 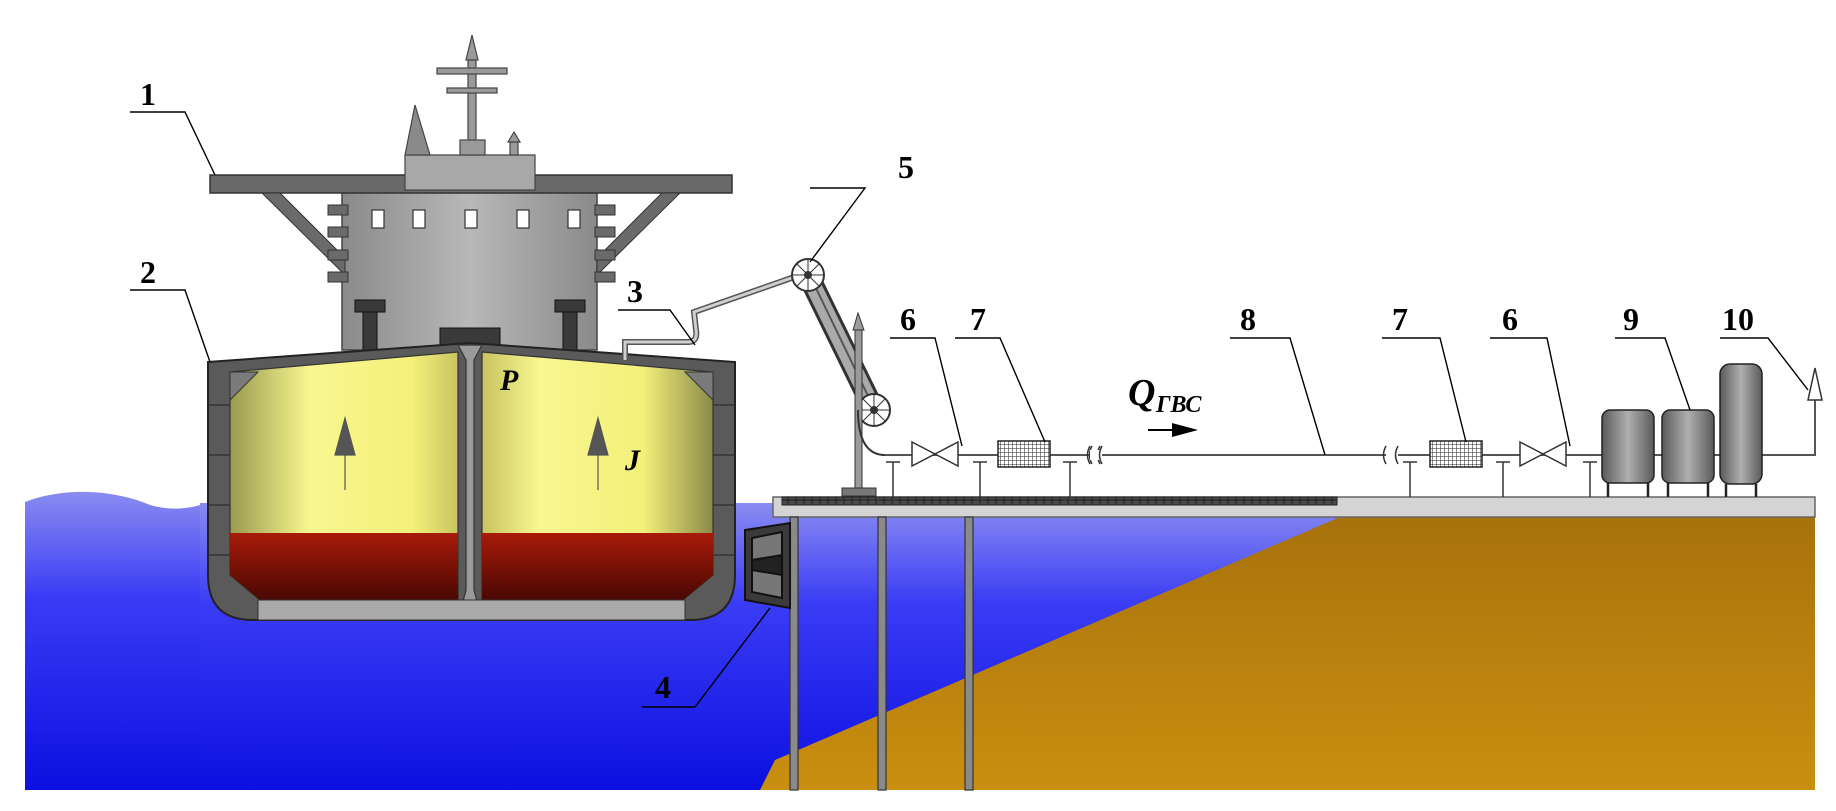 What do you see at coordinates (479, 95) in the screenshot?
I see `mast` at bounding box center [479, 95].